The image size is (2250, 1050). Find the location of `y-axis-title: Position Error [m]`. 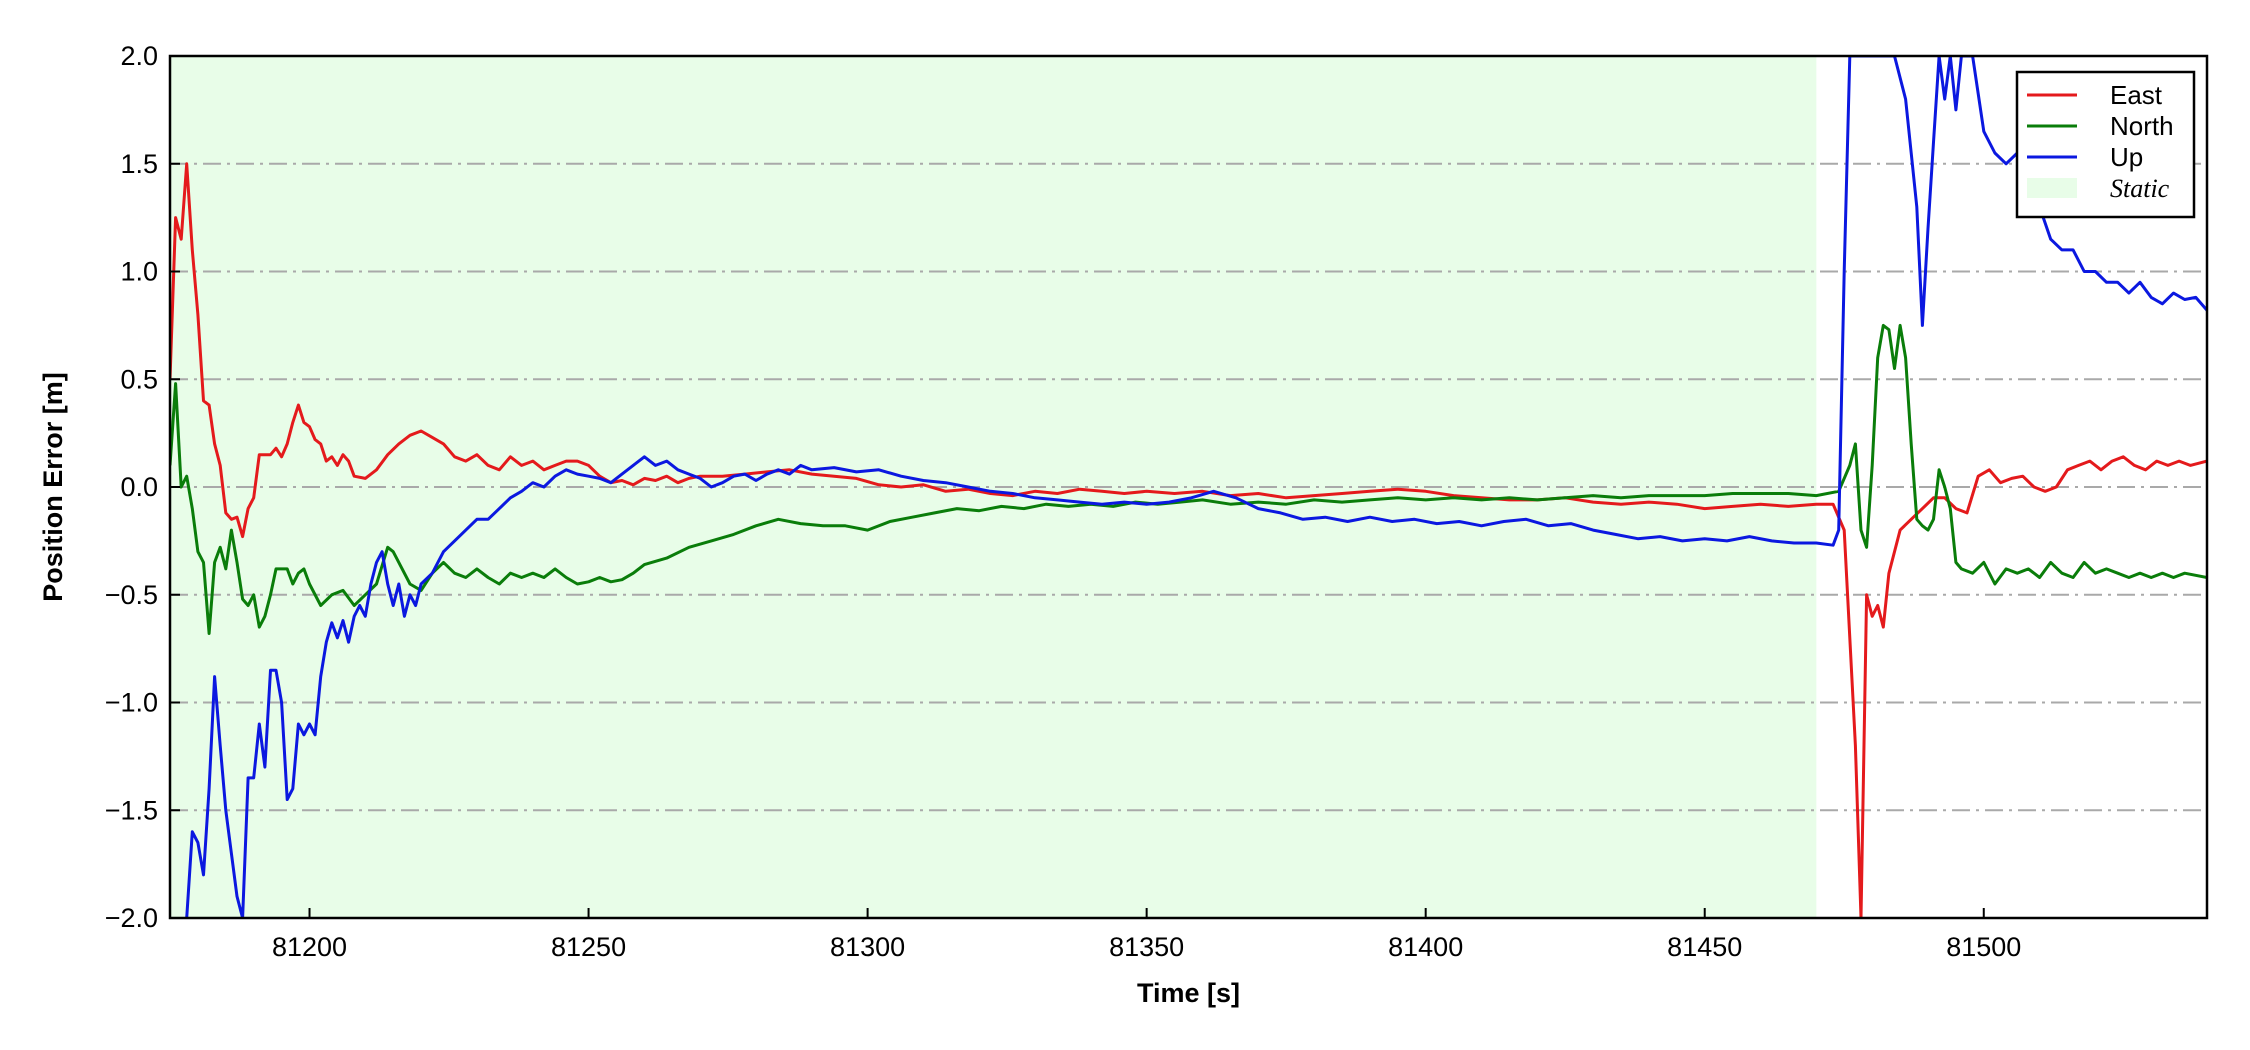

y-axis-title: Position Error [m] is located at coordinates (53, 487).